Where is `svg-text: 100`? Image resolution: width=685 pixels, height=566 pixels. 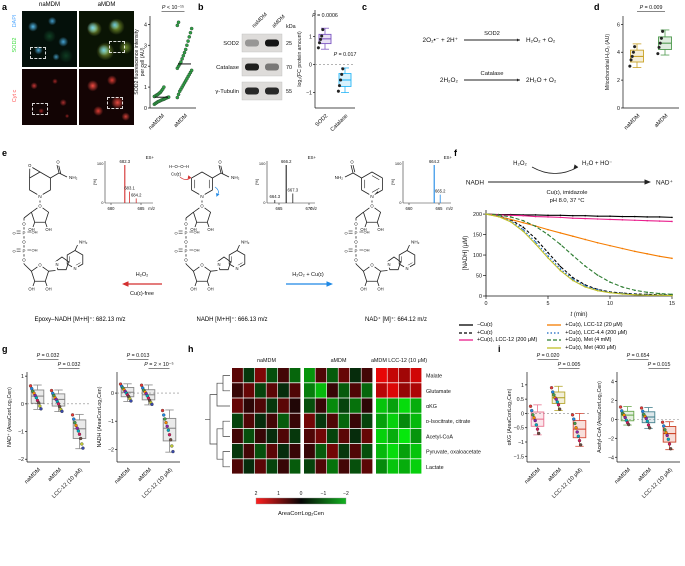
svg-text: 100 is located at coordinates (262, 163).